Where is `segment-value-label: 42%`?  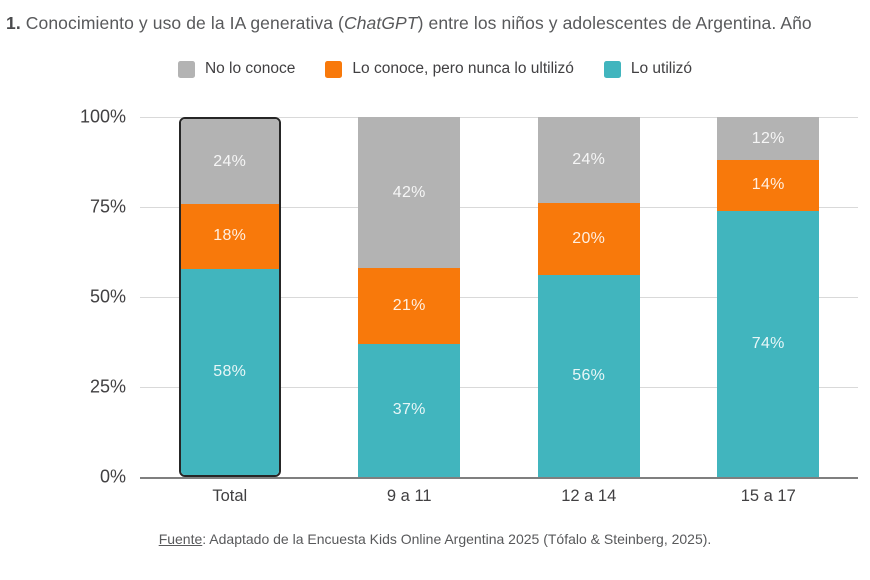 segment-value-label: 42% is located at coordinates (409, 192).